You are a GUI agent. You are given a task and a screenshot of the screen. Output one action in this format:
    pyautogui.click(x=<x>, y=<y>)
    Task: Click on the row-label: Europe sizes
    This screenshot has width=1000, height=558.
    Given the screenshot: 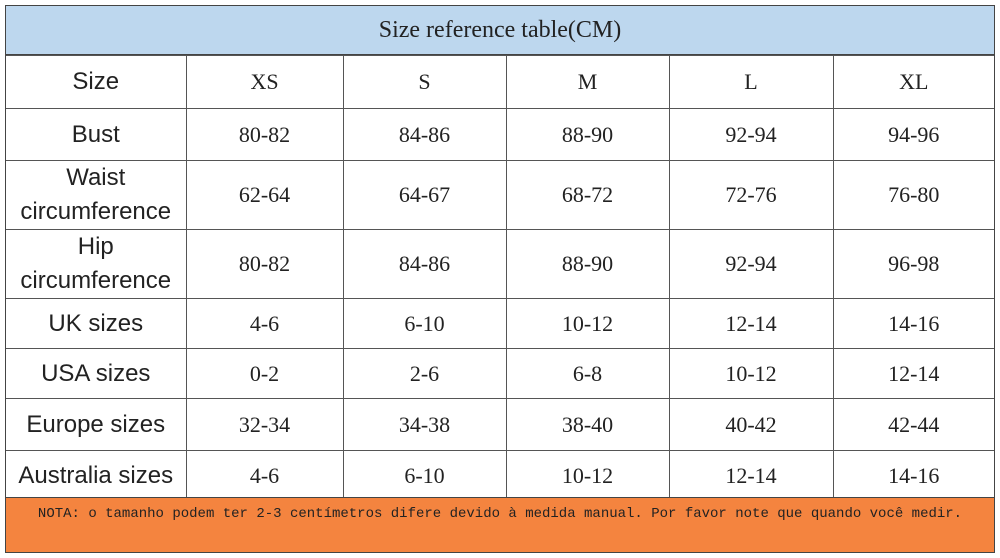 What is the action you would take?
    pyautogui.click(x=96, y=424)
    